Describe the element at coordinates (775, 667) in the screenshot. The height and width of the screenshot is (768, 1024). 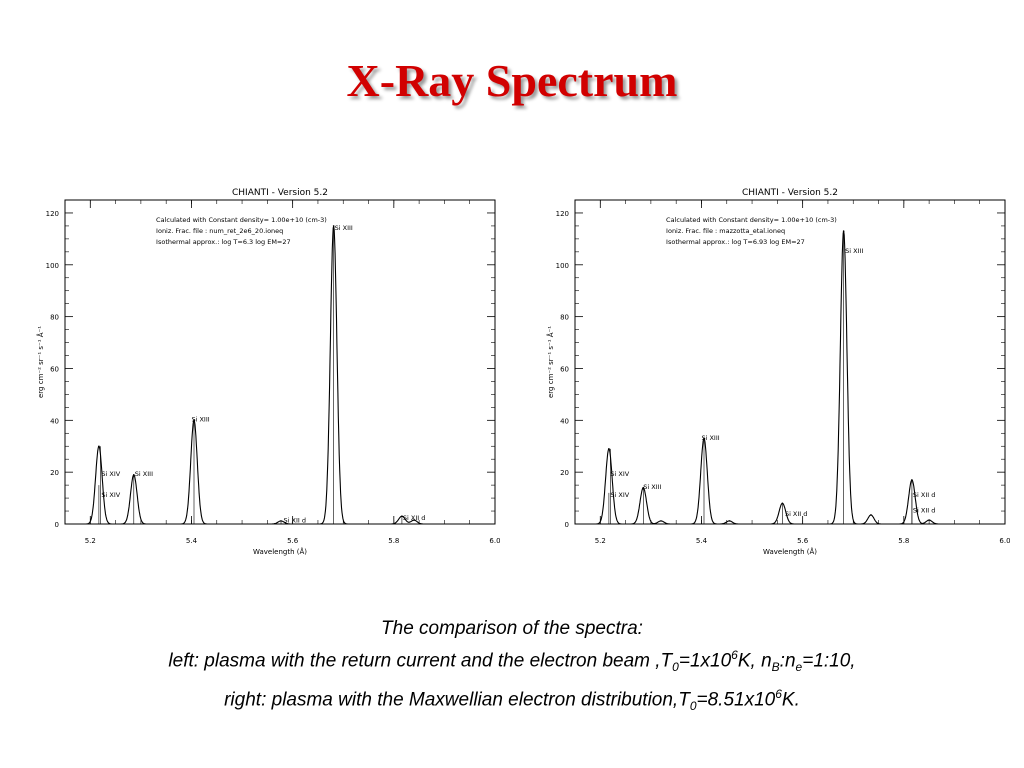
I see `caption-subscript: B` at that location.